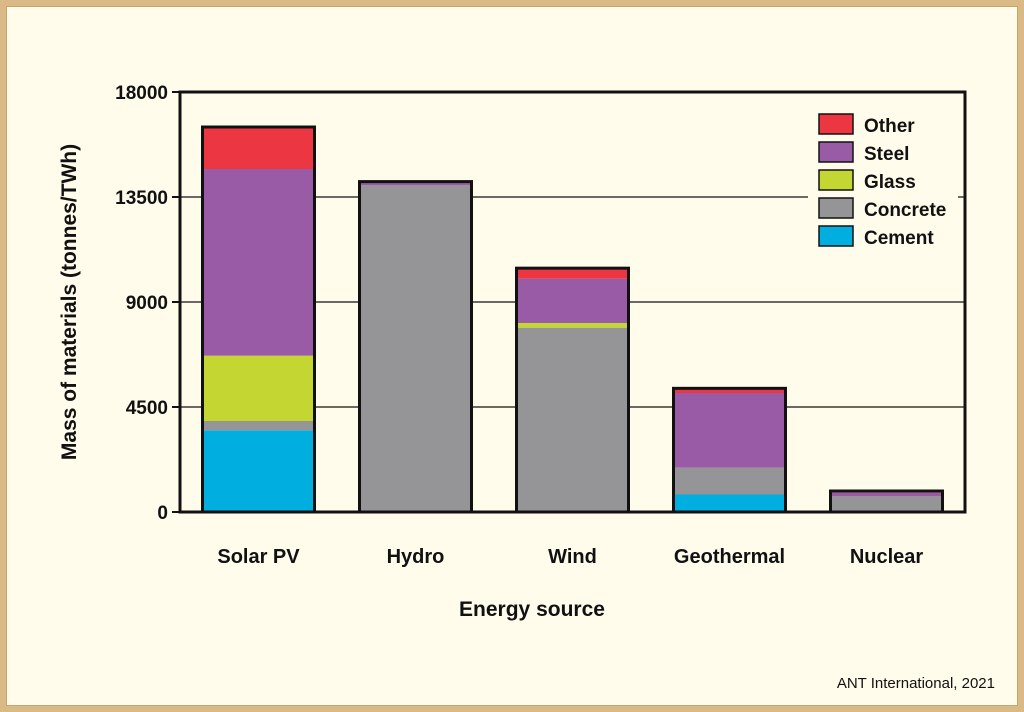 The image size is (1024, 712). What do you see at coordinates (147, 408) in the screenshot?
I see `y-tick-label: 4500` at bounding box center [147, 408].